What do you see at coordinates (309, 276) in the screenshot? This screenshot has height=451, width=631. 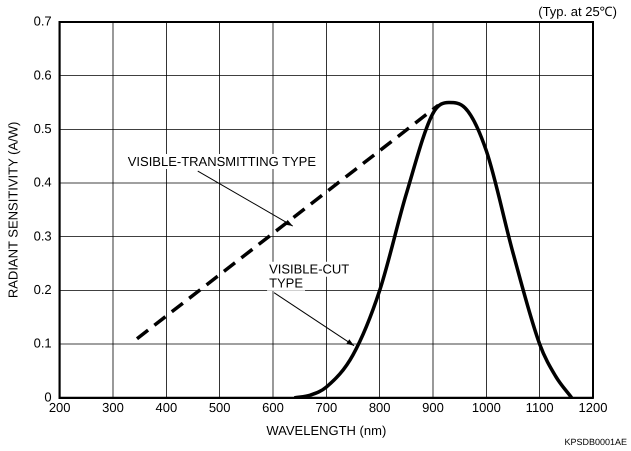 I see `annotation: VISIBLE-CUT TYPE` at bounding box center [309, 276].